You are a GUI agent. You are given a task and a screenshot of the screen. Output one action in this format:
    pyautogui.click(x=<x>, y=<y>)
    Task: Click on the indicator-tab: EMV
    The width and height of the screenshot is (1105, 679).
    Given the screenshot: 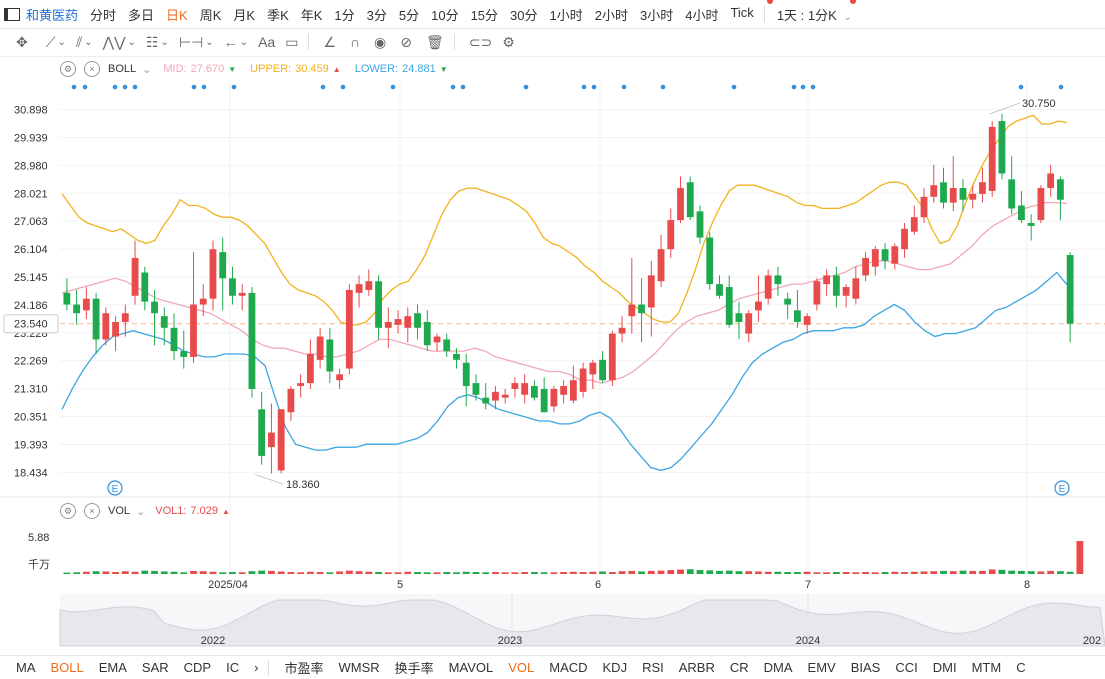 What is the action you would take?
    pyautogui.click(x=821, y=667)
    